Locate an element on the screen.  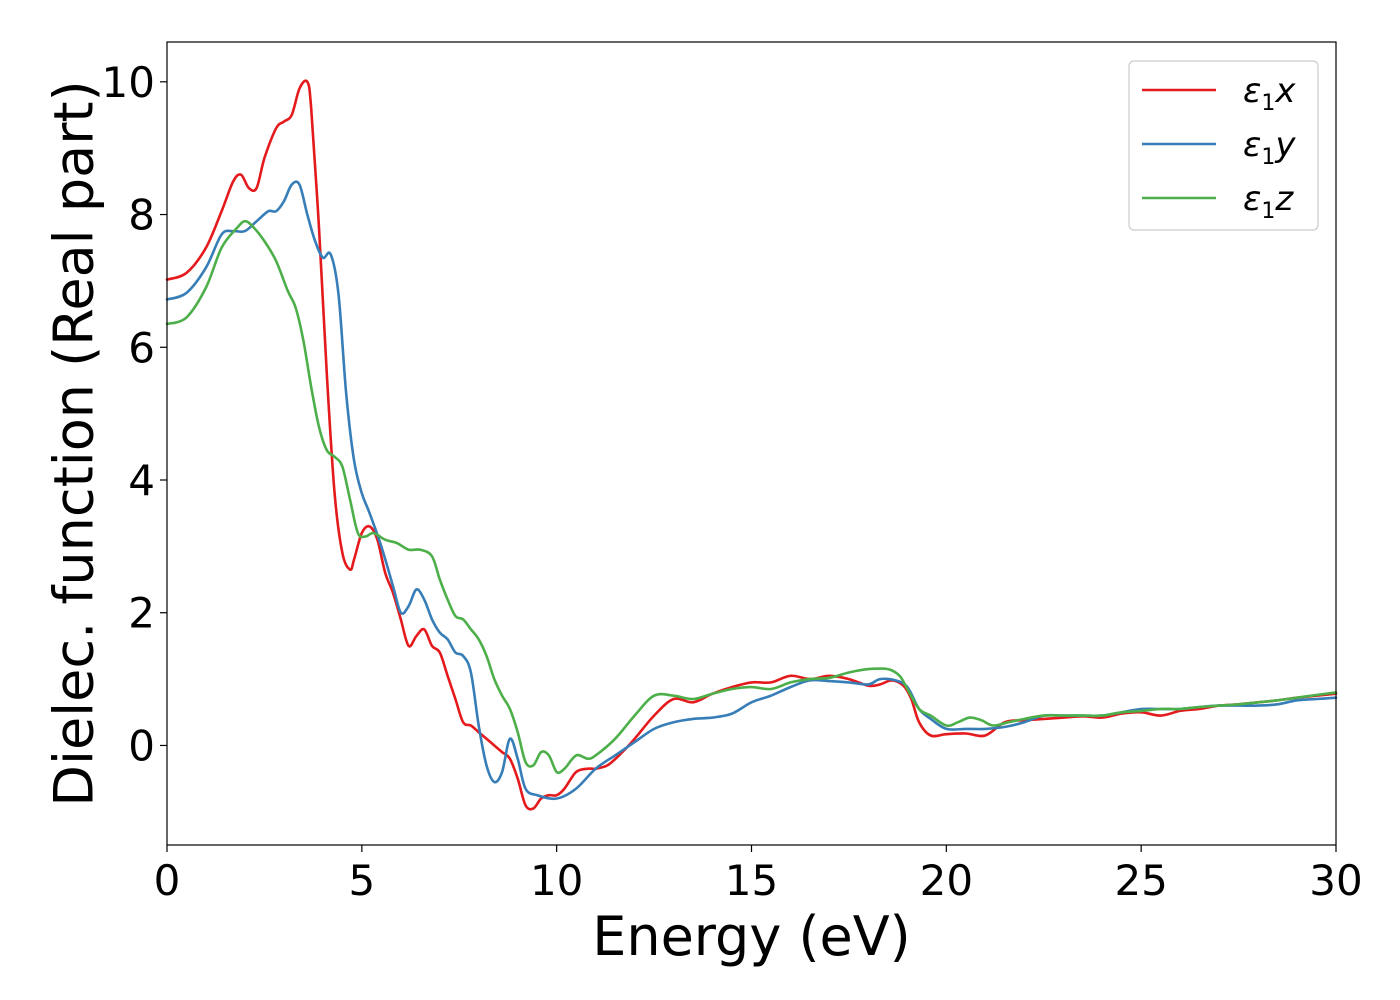
legend-entry-z: ε1z is located at coordinates (1218, 201).